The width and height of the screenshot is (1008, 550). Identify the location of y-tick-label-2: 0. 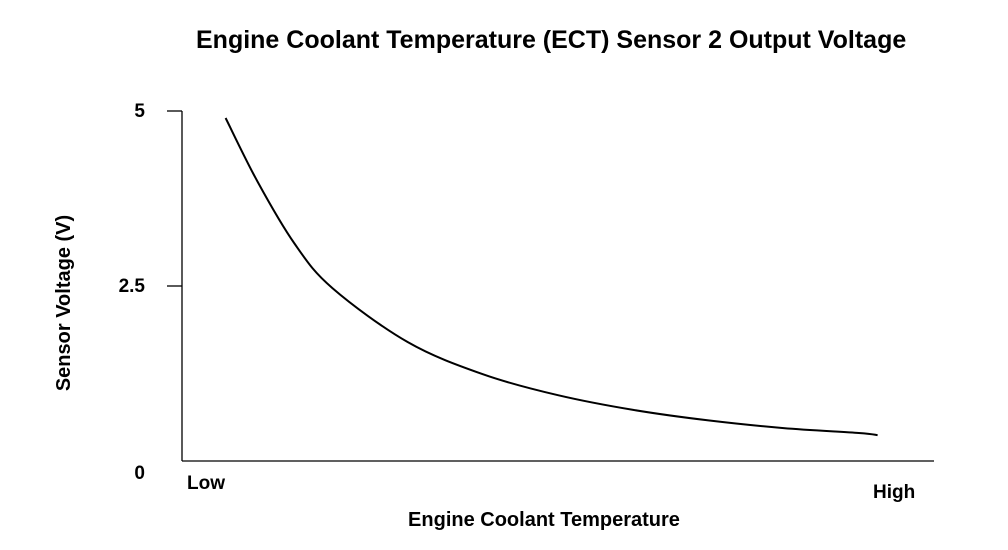
(139, 473).